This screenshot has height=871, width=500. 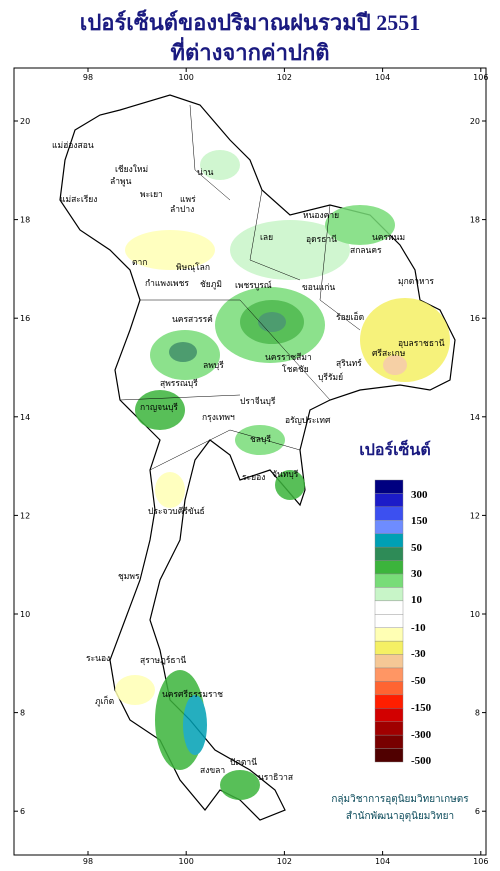 I want to click on province-label: สกลนคร, so click(x=366, y=251).